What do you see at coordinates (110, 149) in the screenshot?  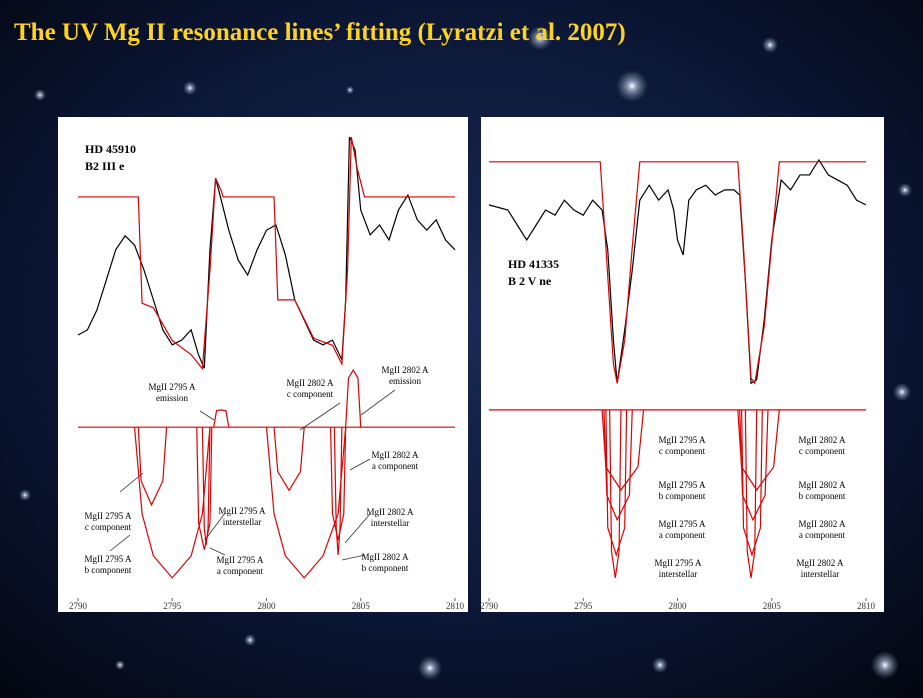 I see `star-label: HD 45910` at bounding box center [110, 149].